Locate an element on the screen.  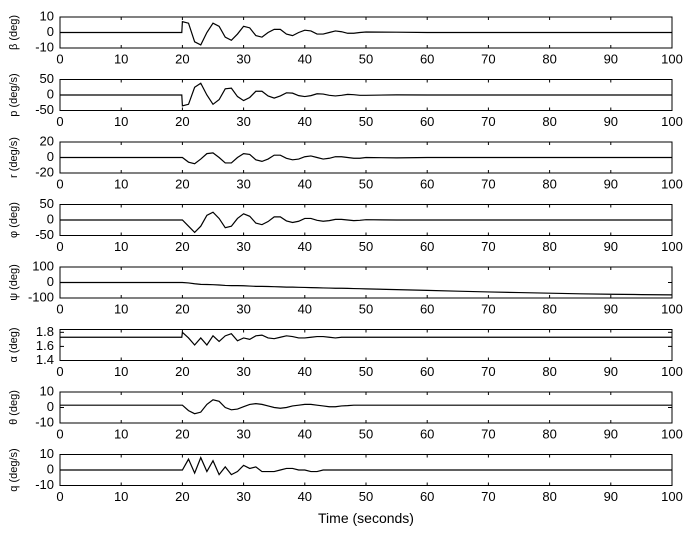
y-tick-label: 100 is located at coordinates (43, 265).